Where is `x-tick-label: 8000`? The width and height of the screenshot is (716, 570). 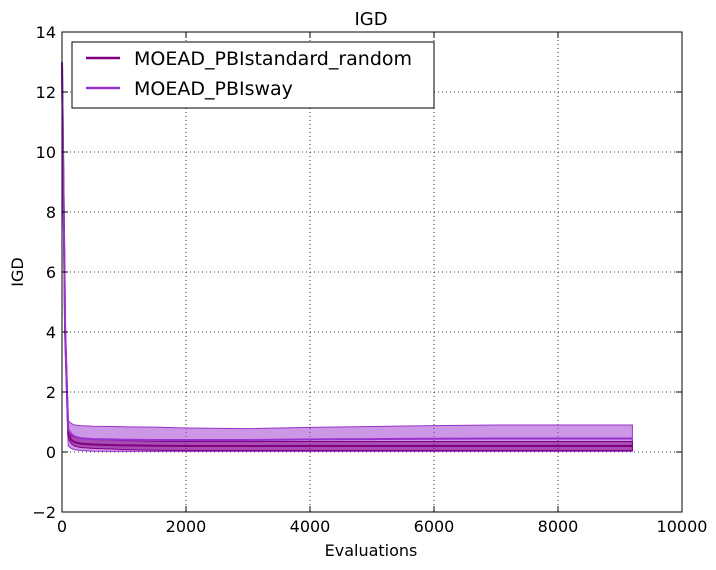
x-tick-label: 8000 is located at coordinates (558, 526).